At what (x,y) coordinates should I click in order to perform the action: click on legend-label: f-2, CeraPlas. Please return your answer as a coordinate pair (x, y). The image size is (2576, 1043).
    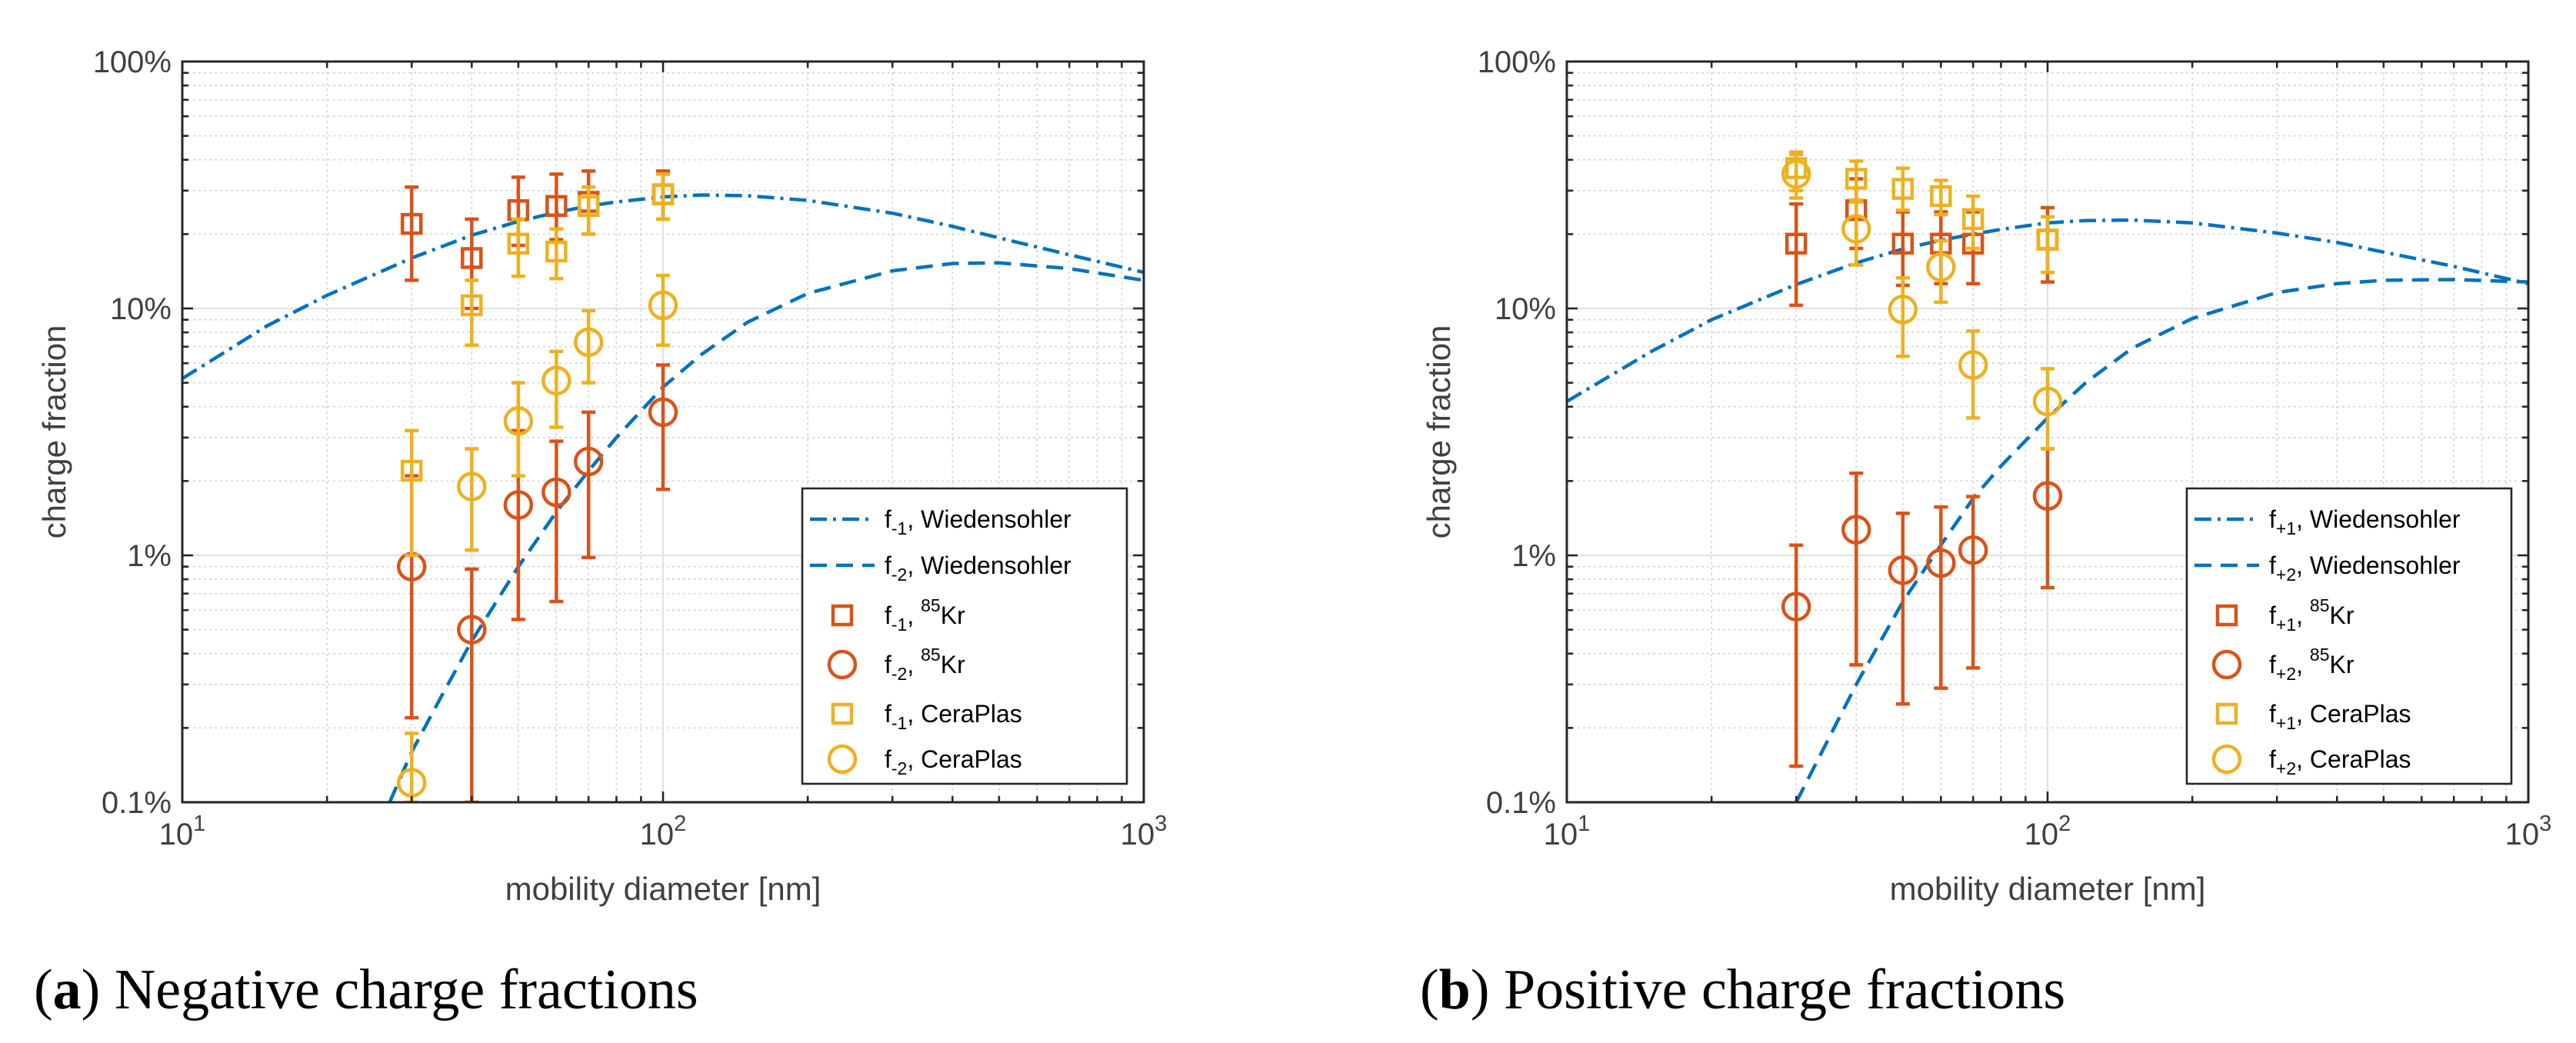
    Looking at the image, I should click on (953, 762).